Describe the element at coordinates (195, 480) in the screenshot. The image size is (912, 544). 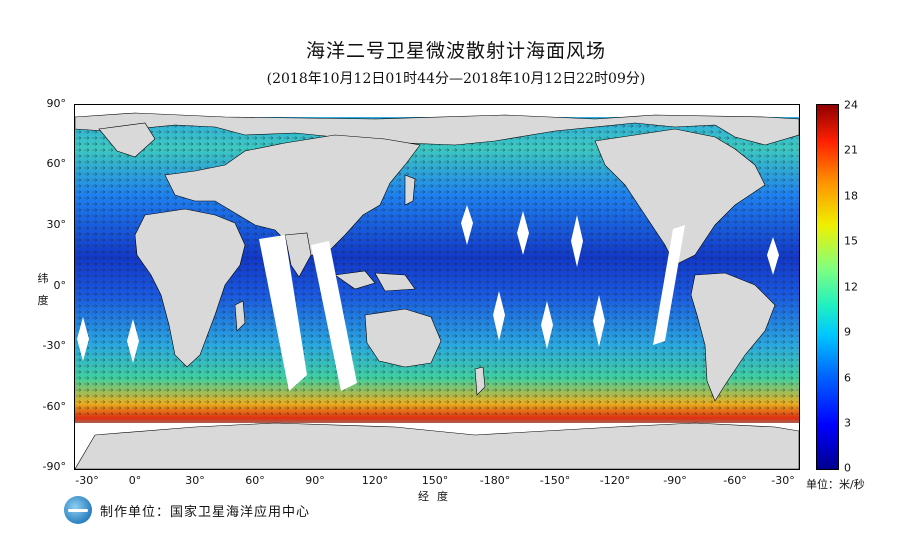
I see `lon-tick: 30°` at that location.